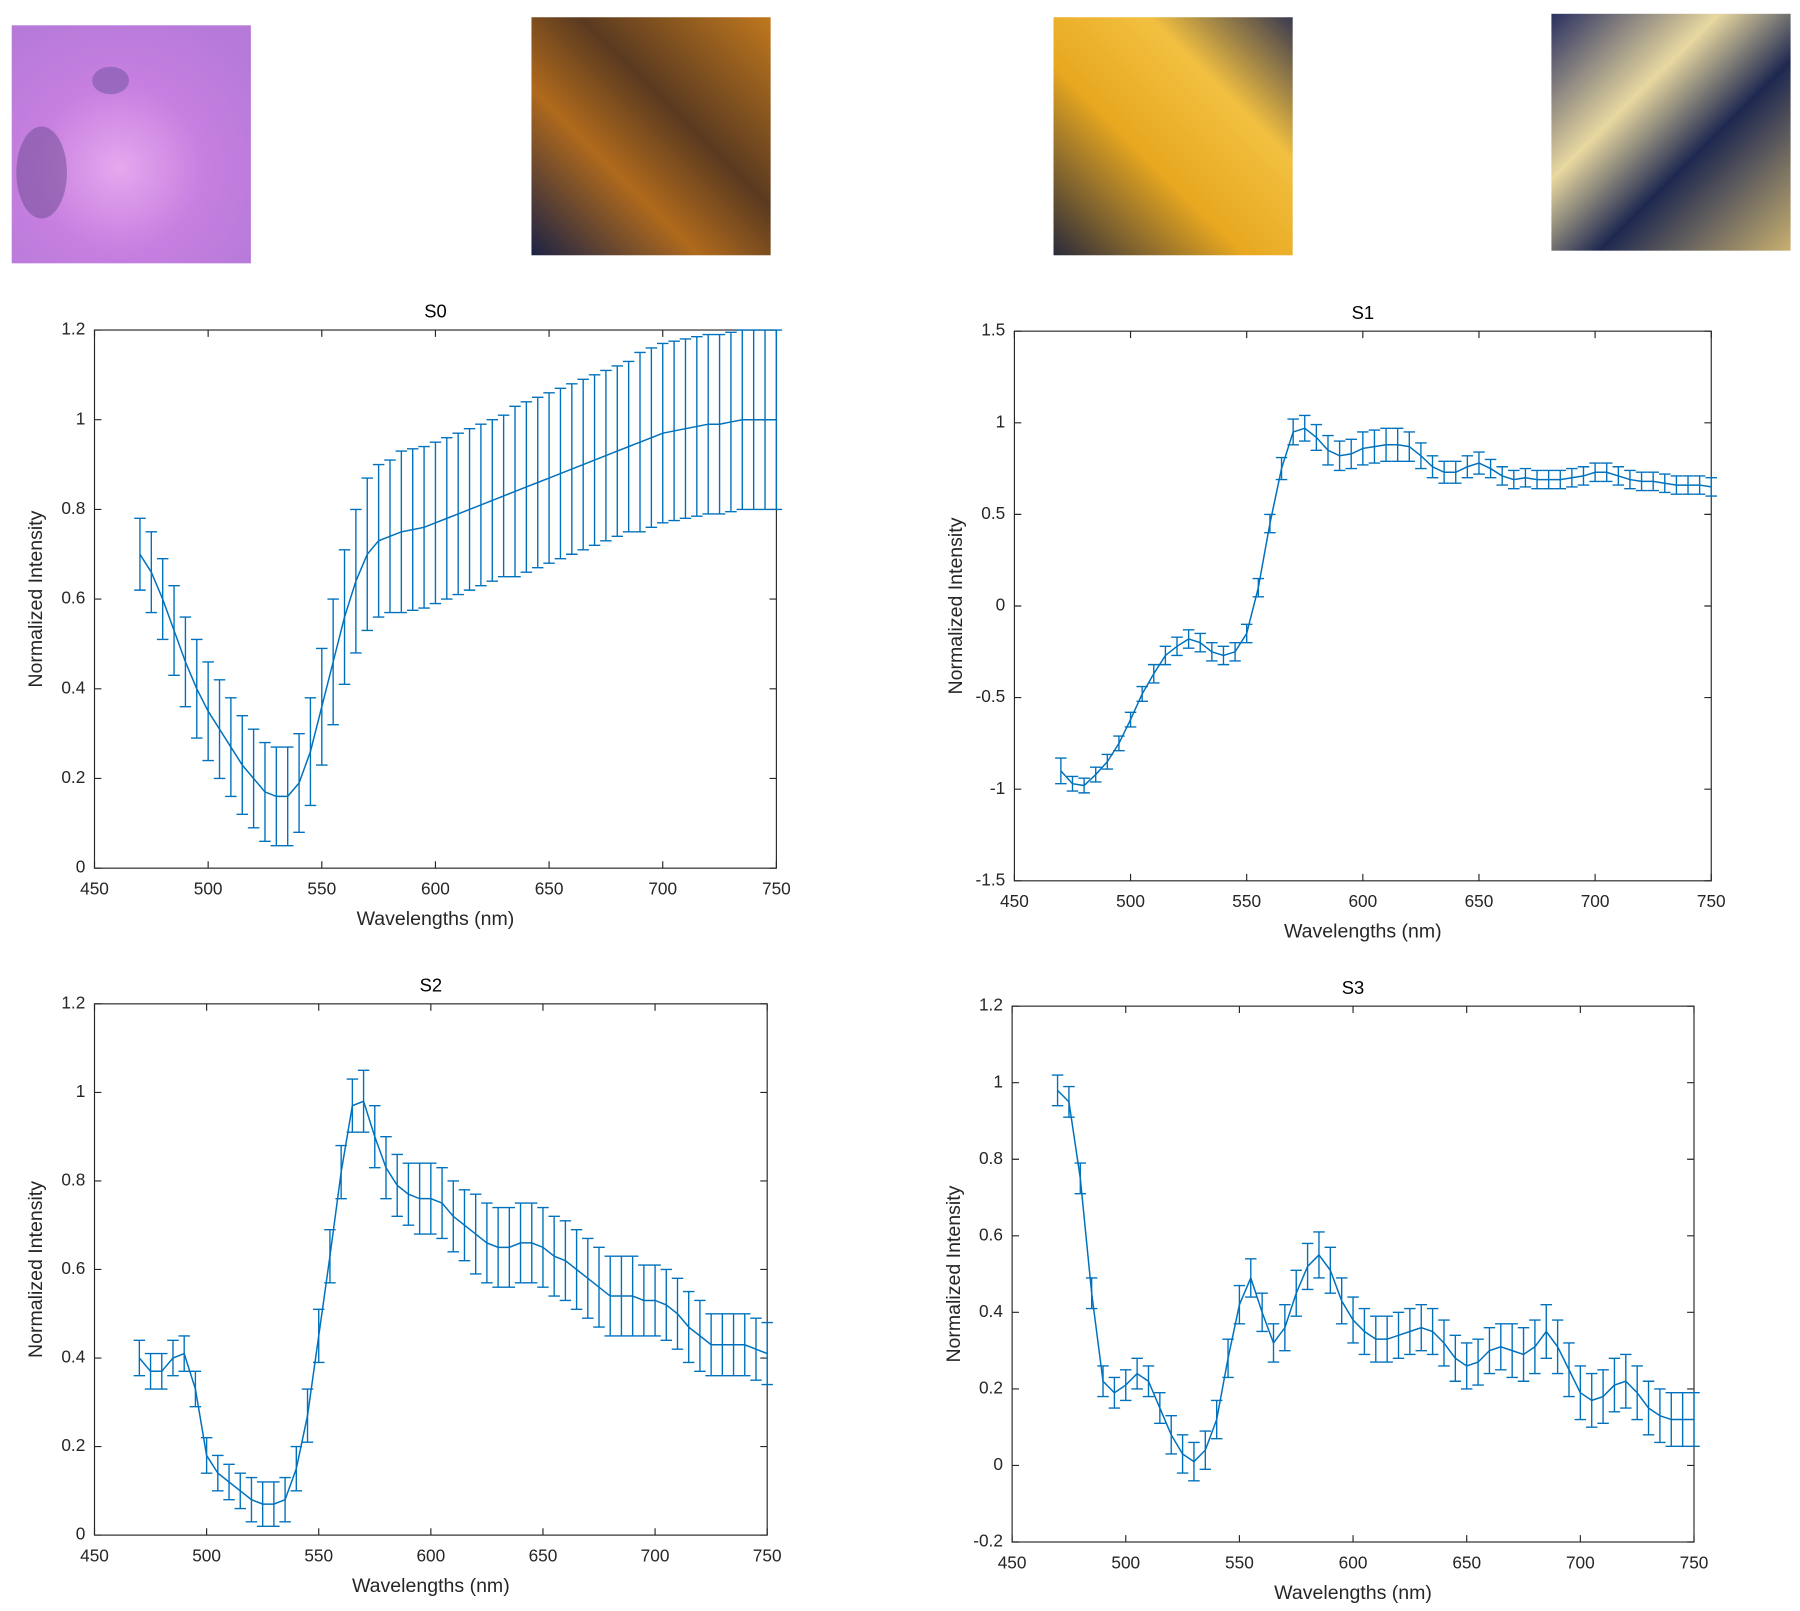 Image resolution: width=1800 pixels, height=1611 pixels. I want to click on y-tick-label: -0.5, so click(991, 696).